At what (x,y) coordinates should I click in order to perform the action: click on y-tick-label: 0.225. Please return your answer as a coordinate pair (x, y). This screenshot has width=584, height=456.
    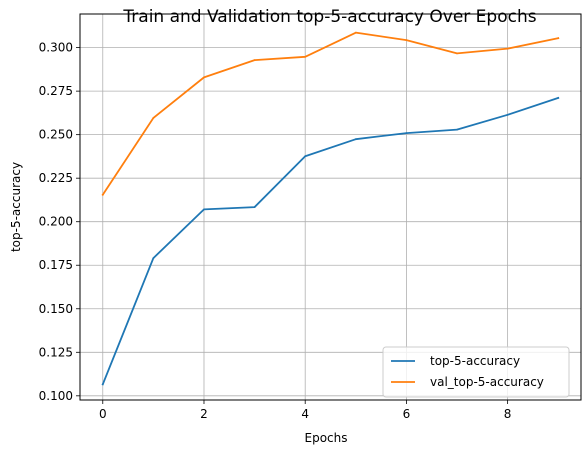
    Looking at the image, I should click on (56, 178).